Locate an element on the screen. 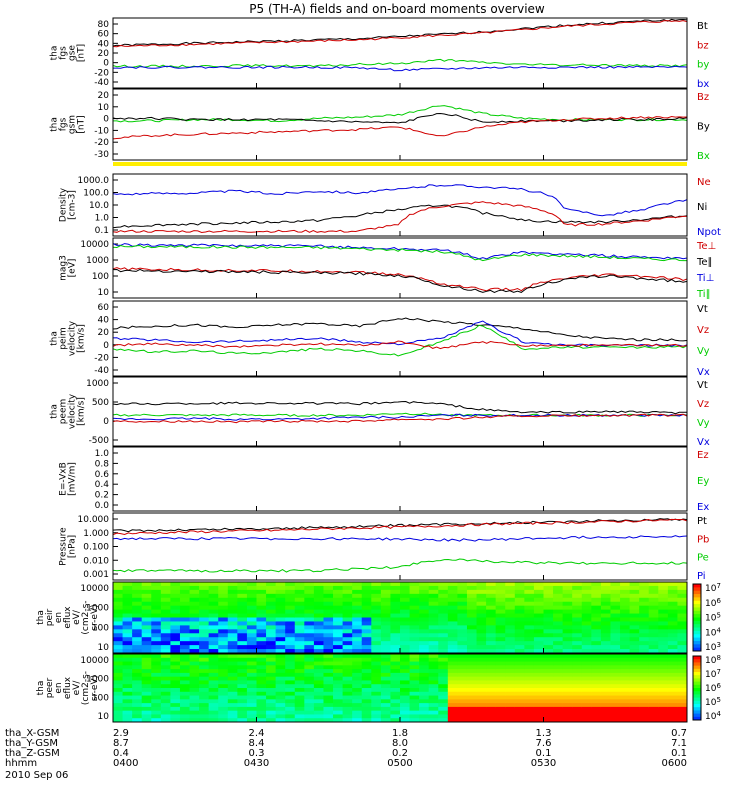 The width and height of the screenshot is (750, 800). y-tick-label: 1.000 is located at coordinates (96, 534).